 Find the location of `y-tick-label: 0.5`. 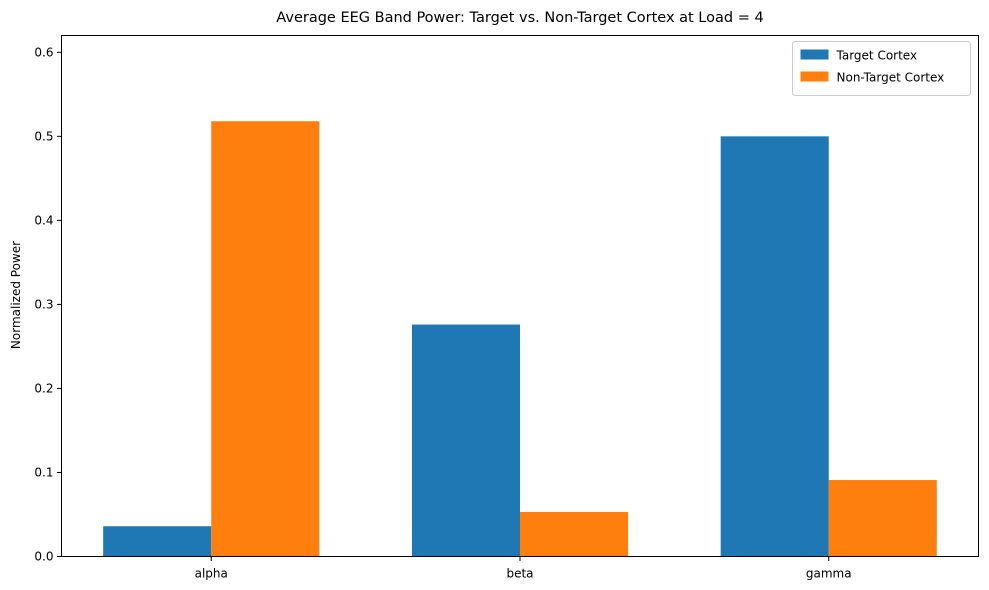

y-tick-label: 0.5 is located at coordinates (43, 136).